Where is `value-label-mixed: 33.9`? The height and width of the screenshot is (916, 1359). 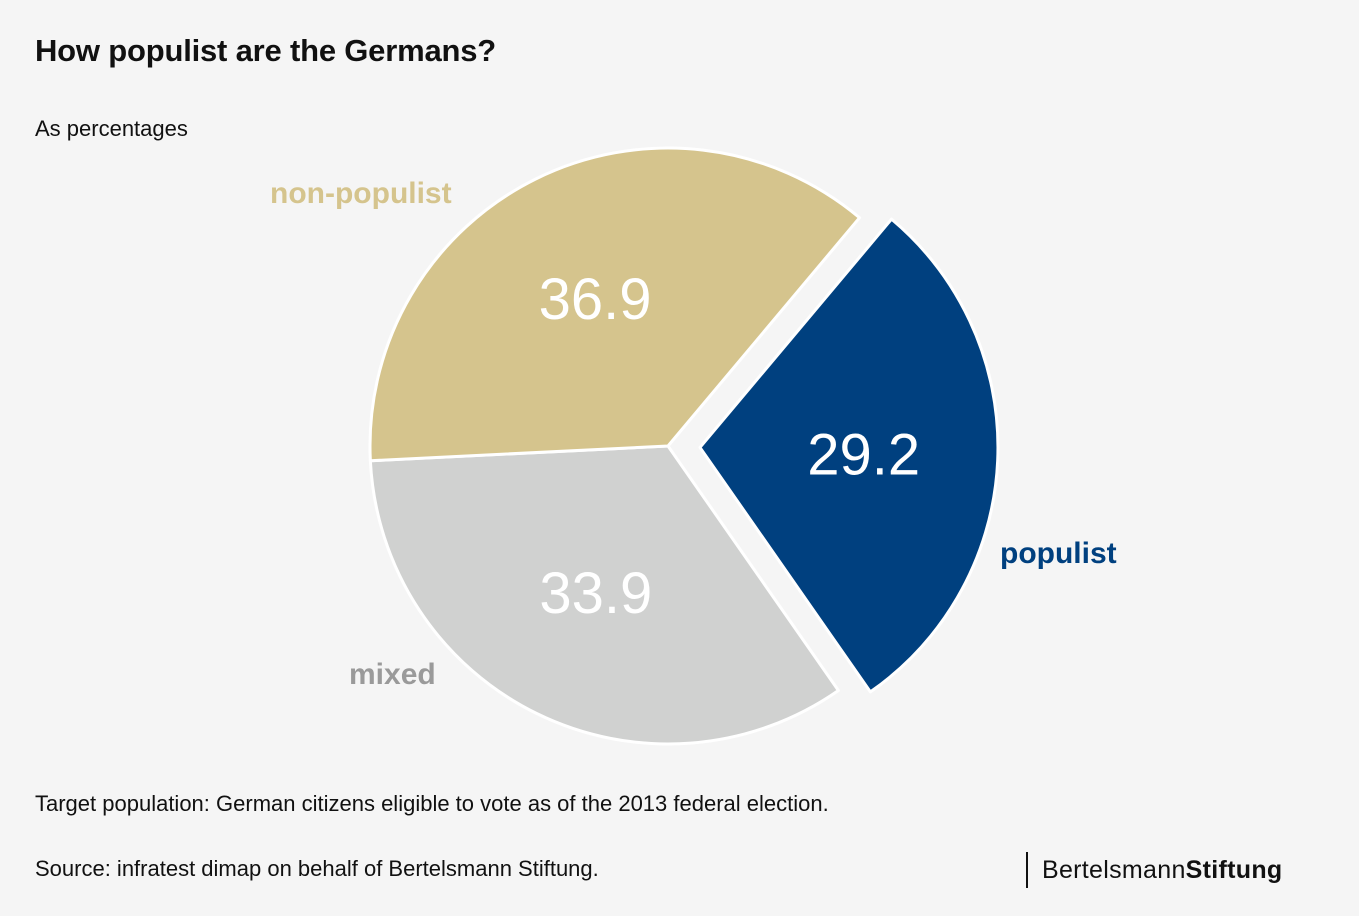 value-label-mixed: 33.9 is located at coordinates (595, 593).